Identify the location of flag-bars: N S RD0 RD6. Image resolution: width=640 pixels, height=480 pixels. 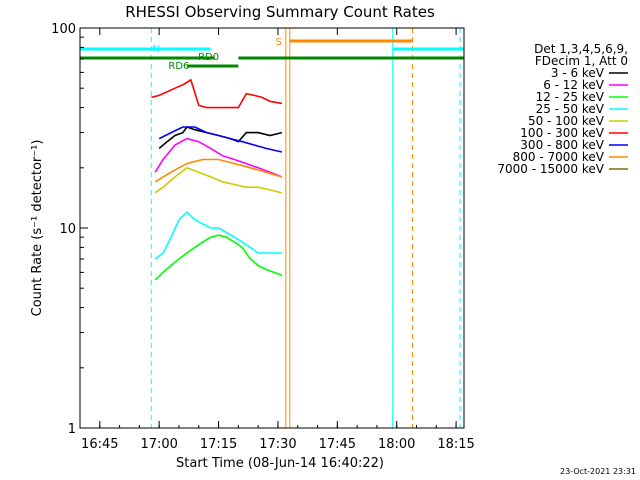
(272, 54).